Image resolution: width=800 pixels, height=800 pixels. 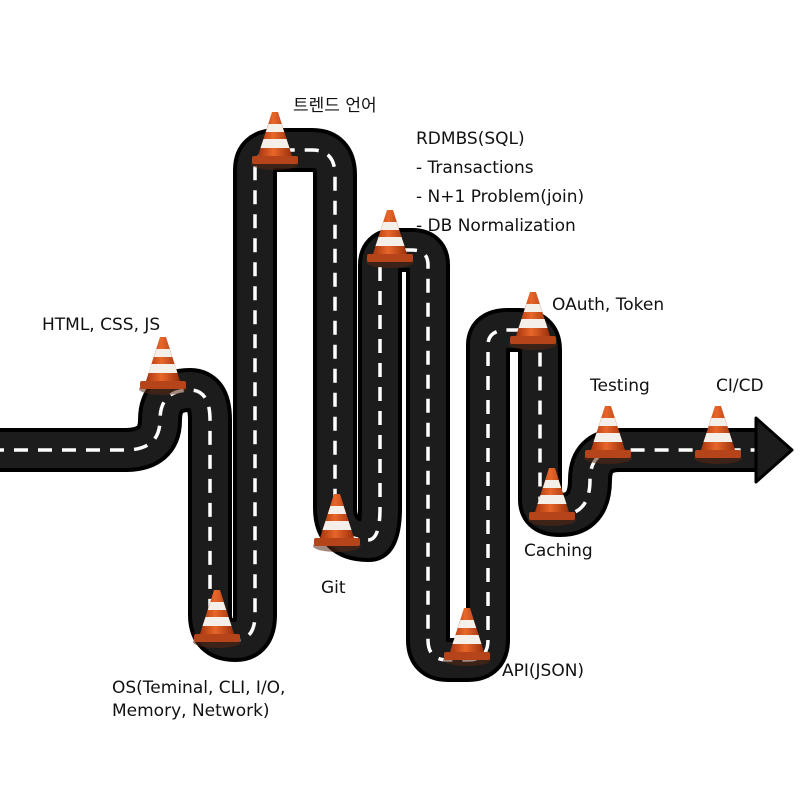 What do you see at coordinates (774, 450) in the screenshot?
I see `arrow-head-icon` at bounding box center [774, 450].